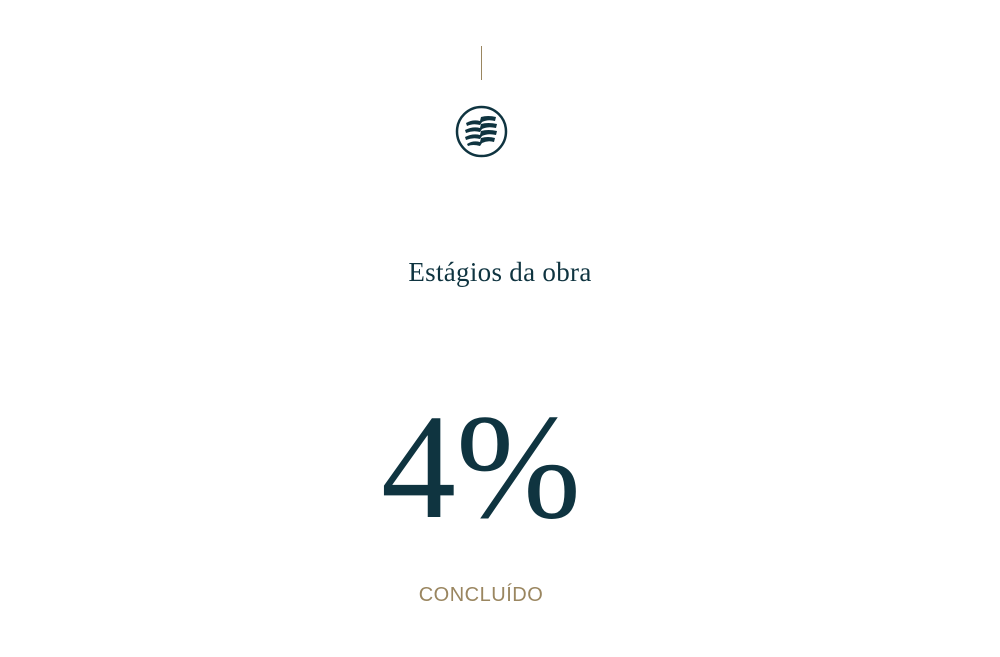  What do you see at coordinates (481, 467) in the screenshot?
I see `progress-percentage: 4%` at bounding box center [481, 467].